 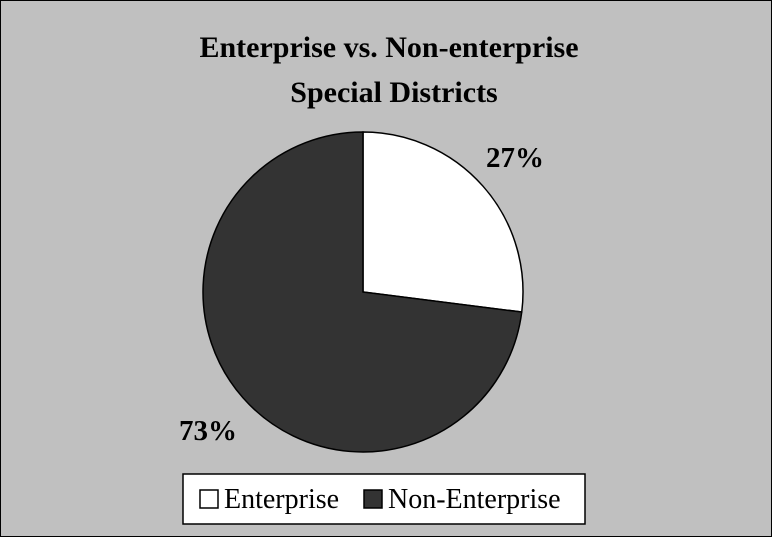 What do you see at coordinates (515, 158) in the screenshot?
I see `data-label-enterprise: 27%` at bounding box center [515, 158].